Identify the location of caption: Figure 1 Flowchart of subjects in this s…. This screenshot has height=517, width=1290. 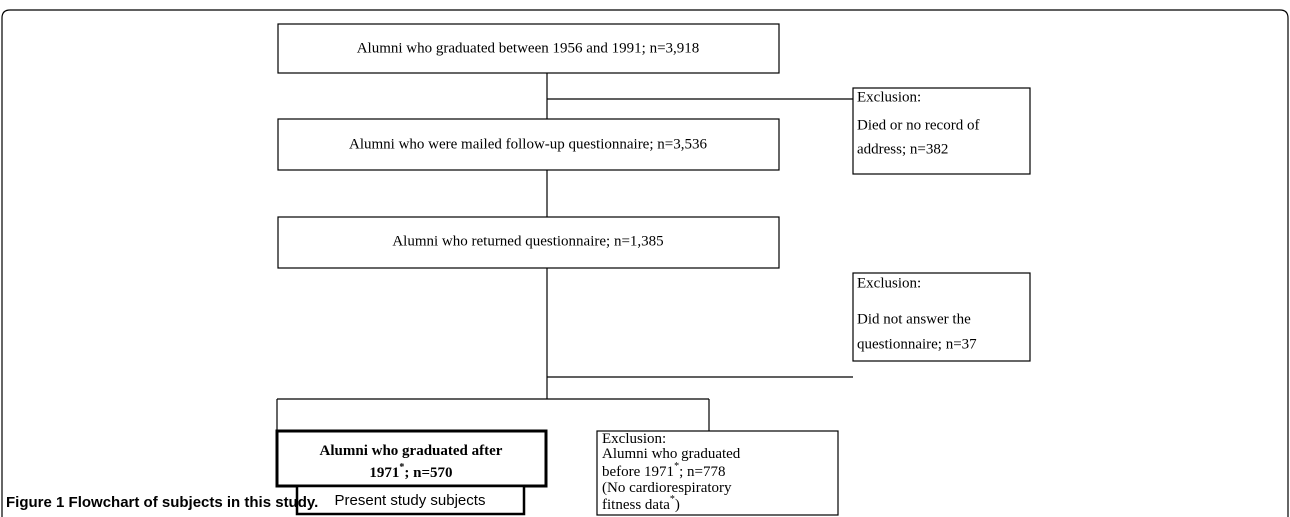
(162, 502).